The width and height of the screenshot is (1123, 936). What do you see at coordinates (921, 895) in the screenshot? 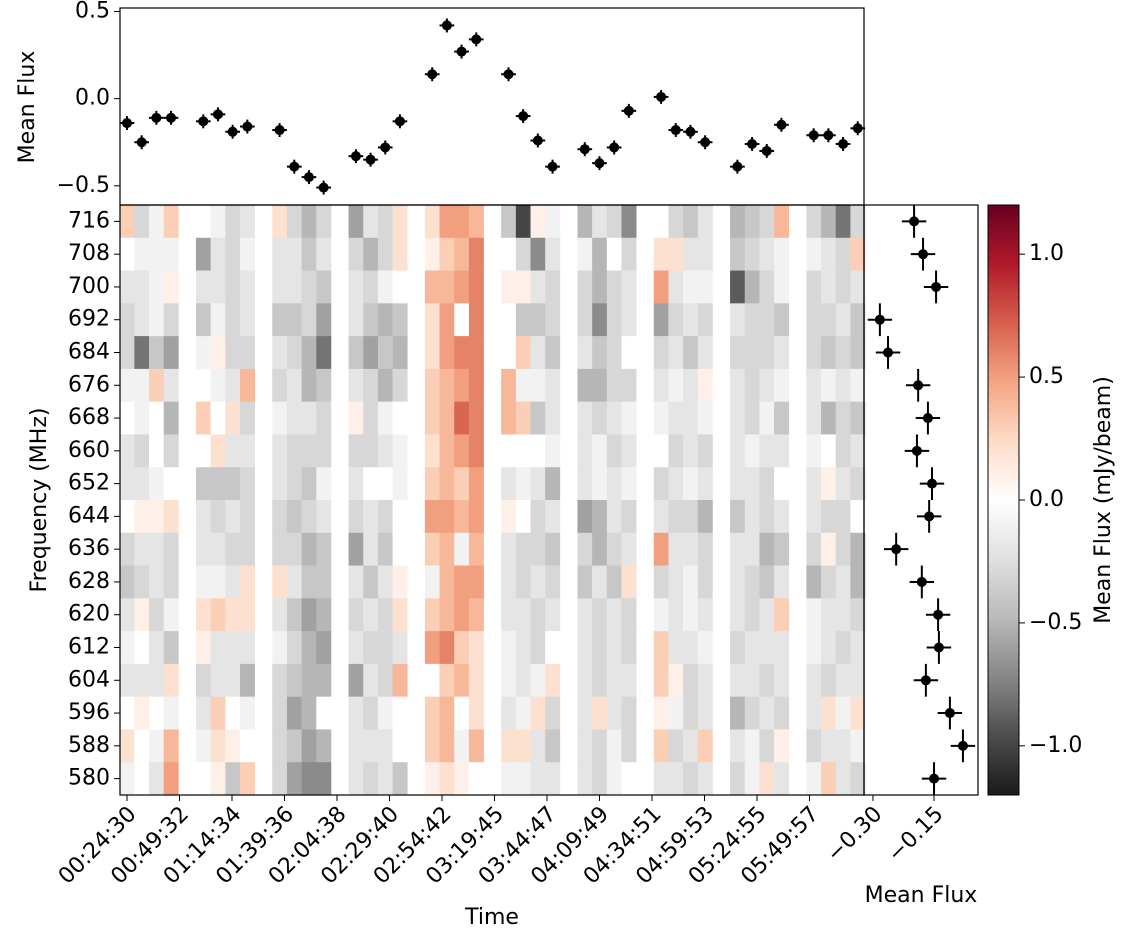
I see `side-x-axis-label: Mean Flux` at bounding box center [921, 895].